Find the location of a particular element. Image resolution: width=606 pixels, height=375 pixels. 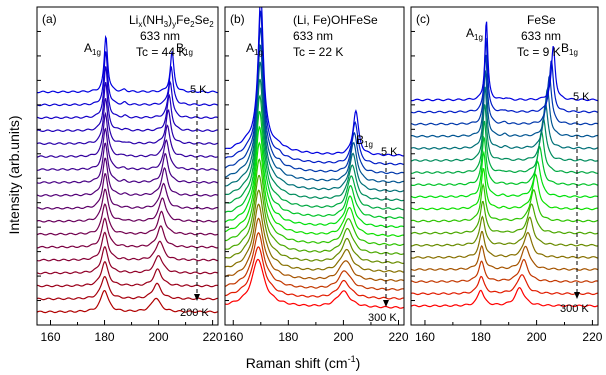

panel-a-sample-prefix: Li is located at coordinates (133, 20).